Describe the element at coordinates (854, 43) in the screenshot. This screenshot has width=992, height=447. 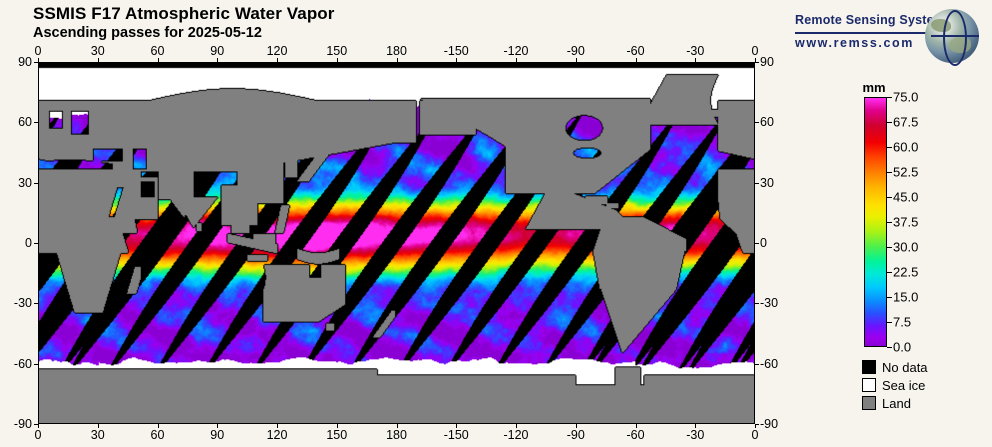
I see `logo-line-2: www.remss.com` at that location.